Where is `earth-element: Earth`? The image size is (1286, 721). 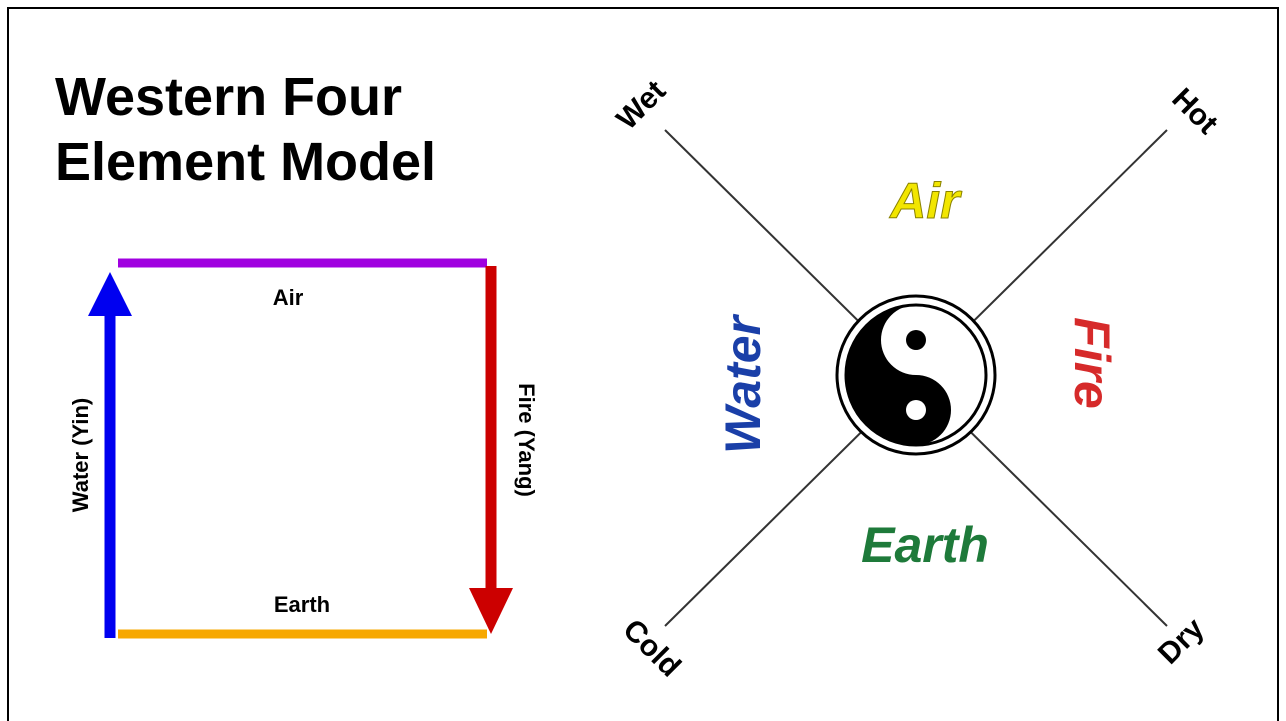
earth-element: Earth is located at coordinates (925, 545).